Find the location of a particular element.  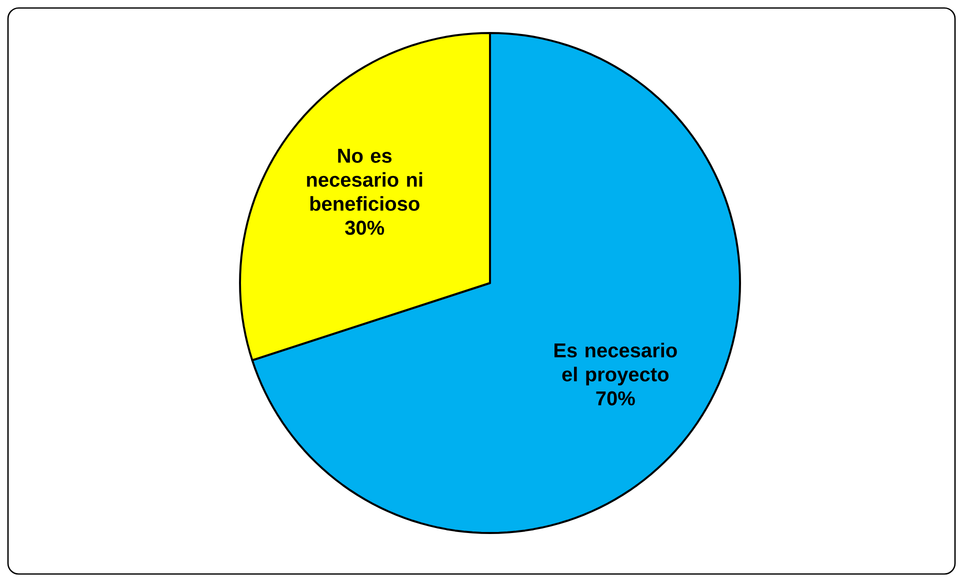

data-label: 30% is located at coordinates (364, 227).